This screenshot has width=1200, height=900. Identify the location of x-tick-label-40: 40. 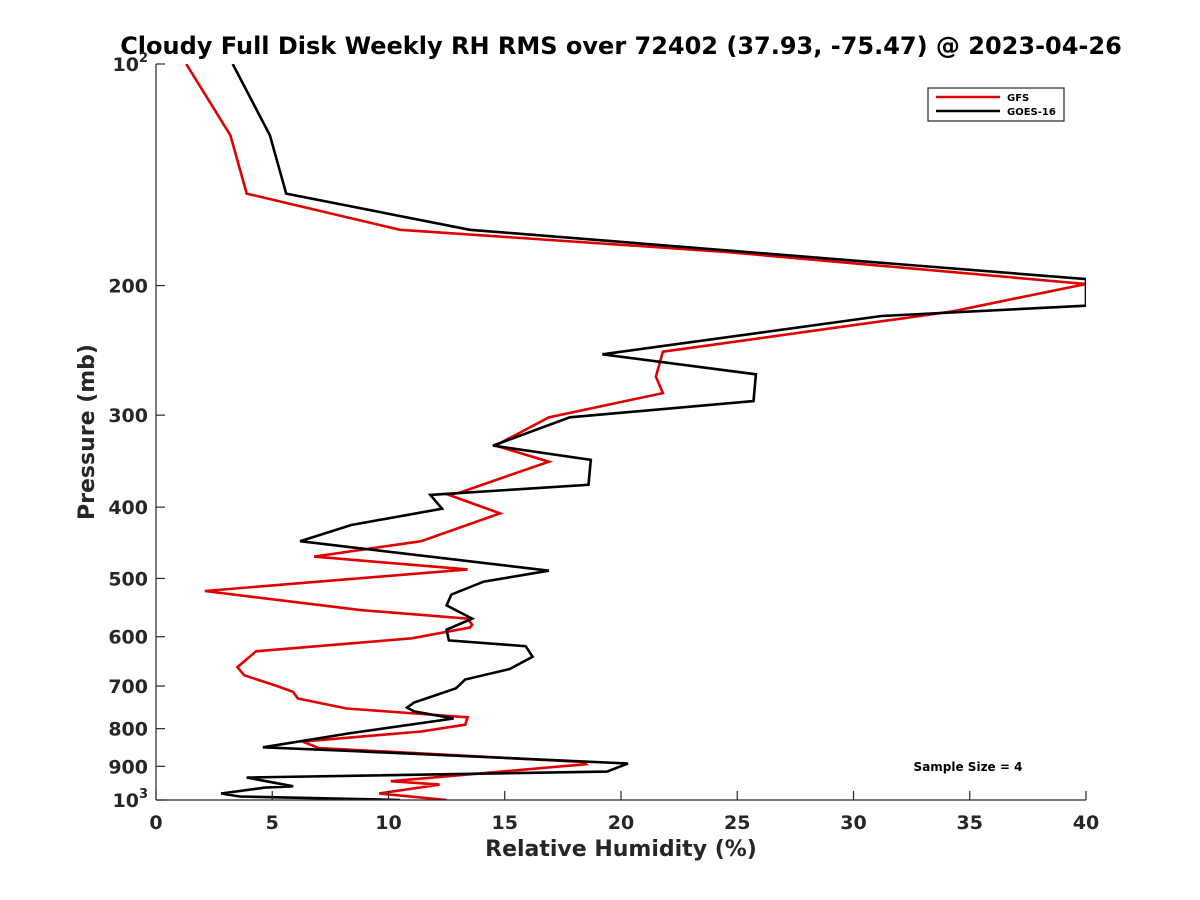
(1086, 823).